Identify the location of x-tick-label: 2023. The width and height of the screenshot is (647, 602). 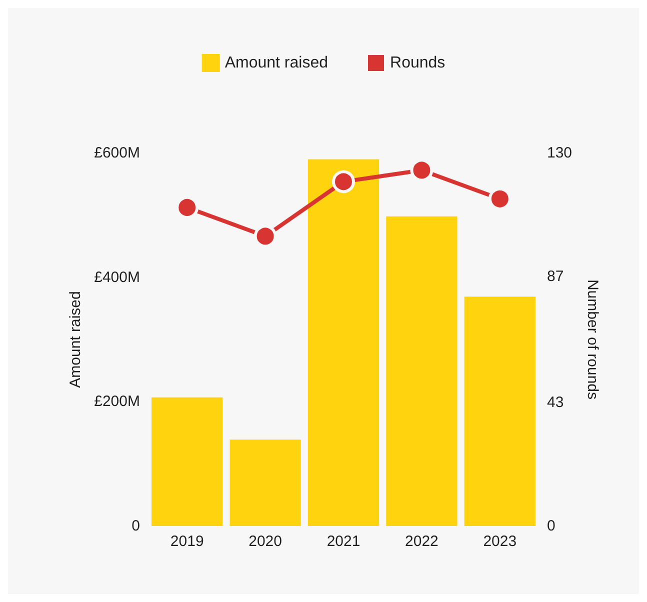
(500, 541).